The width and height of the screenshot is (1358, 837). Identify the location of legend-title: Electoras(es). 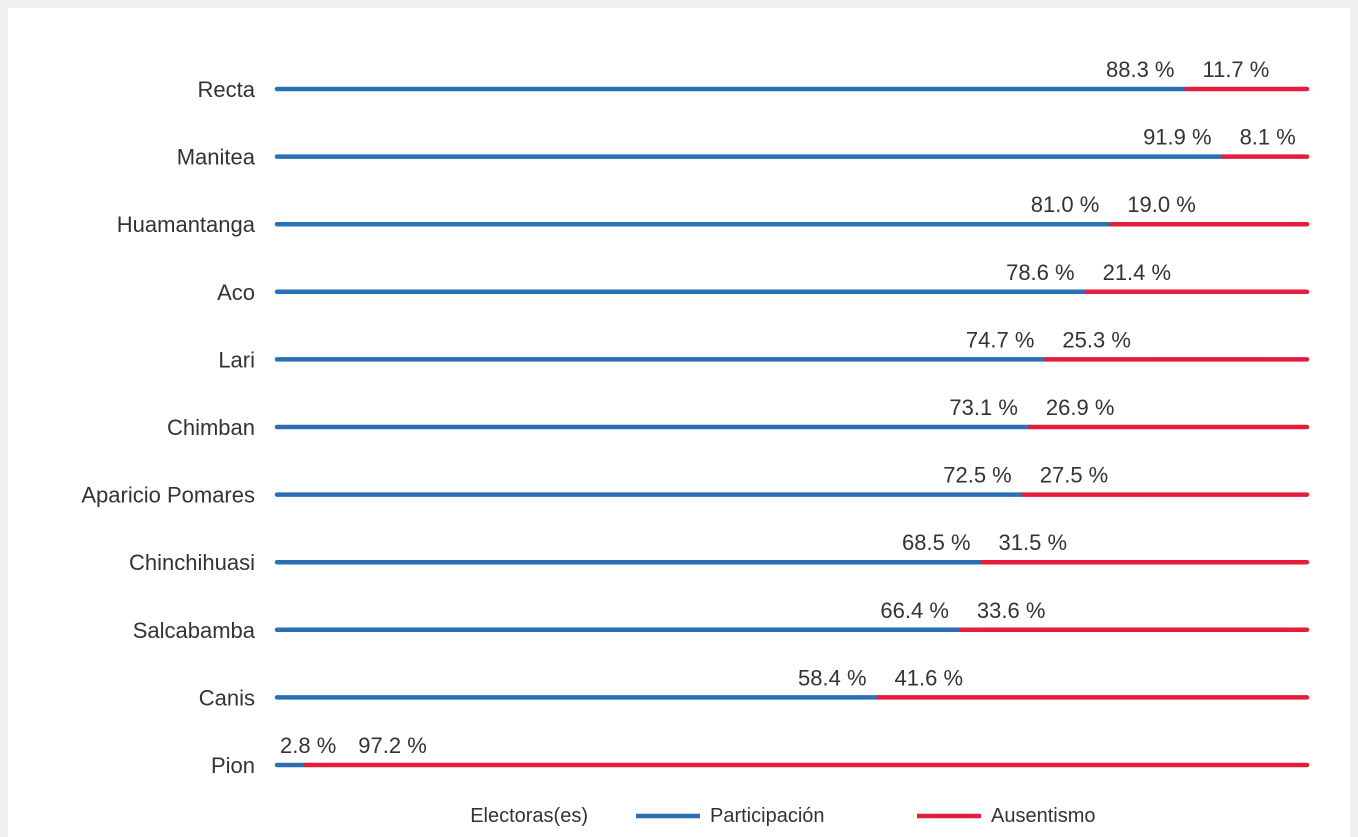
(529, 816).